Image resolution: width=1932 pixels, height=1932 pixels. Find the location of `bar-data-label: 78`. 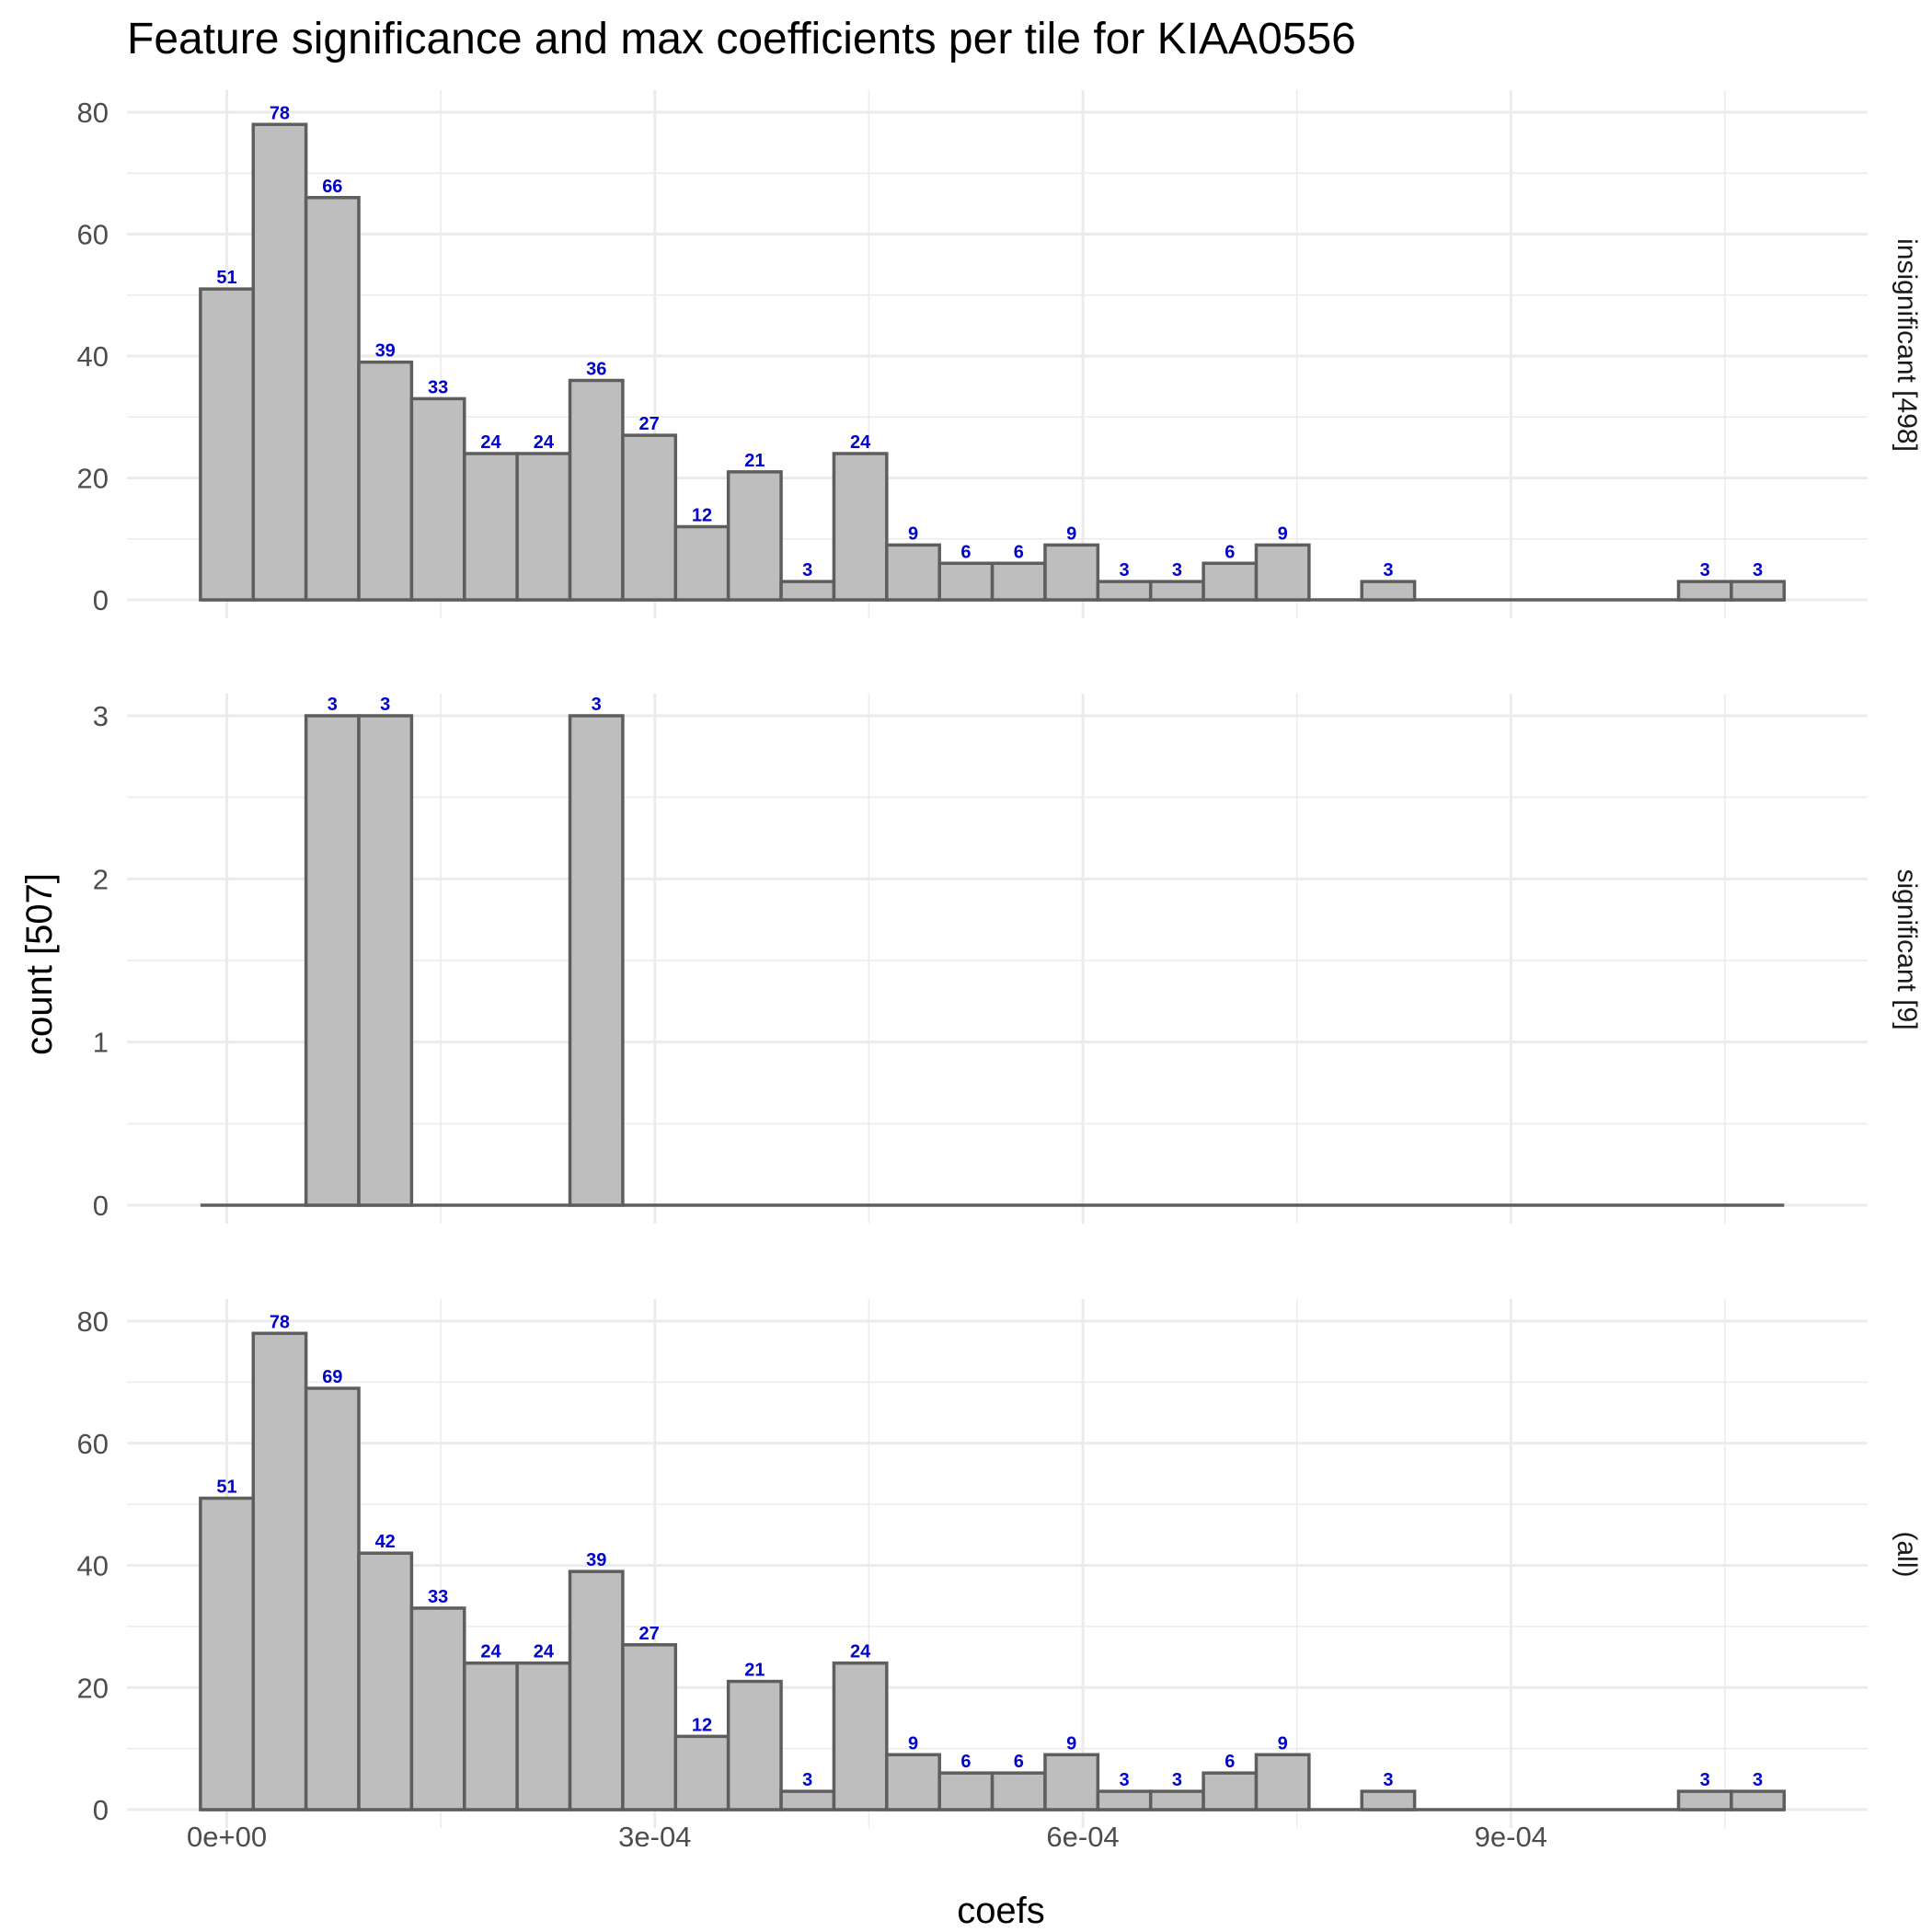

bar-data-label: 78 is located at coordinates (280, 1322).